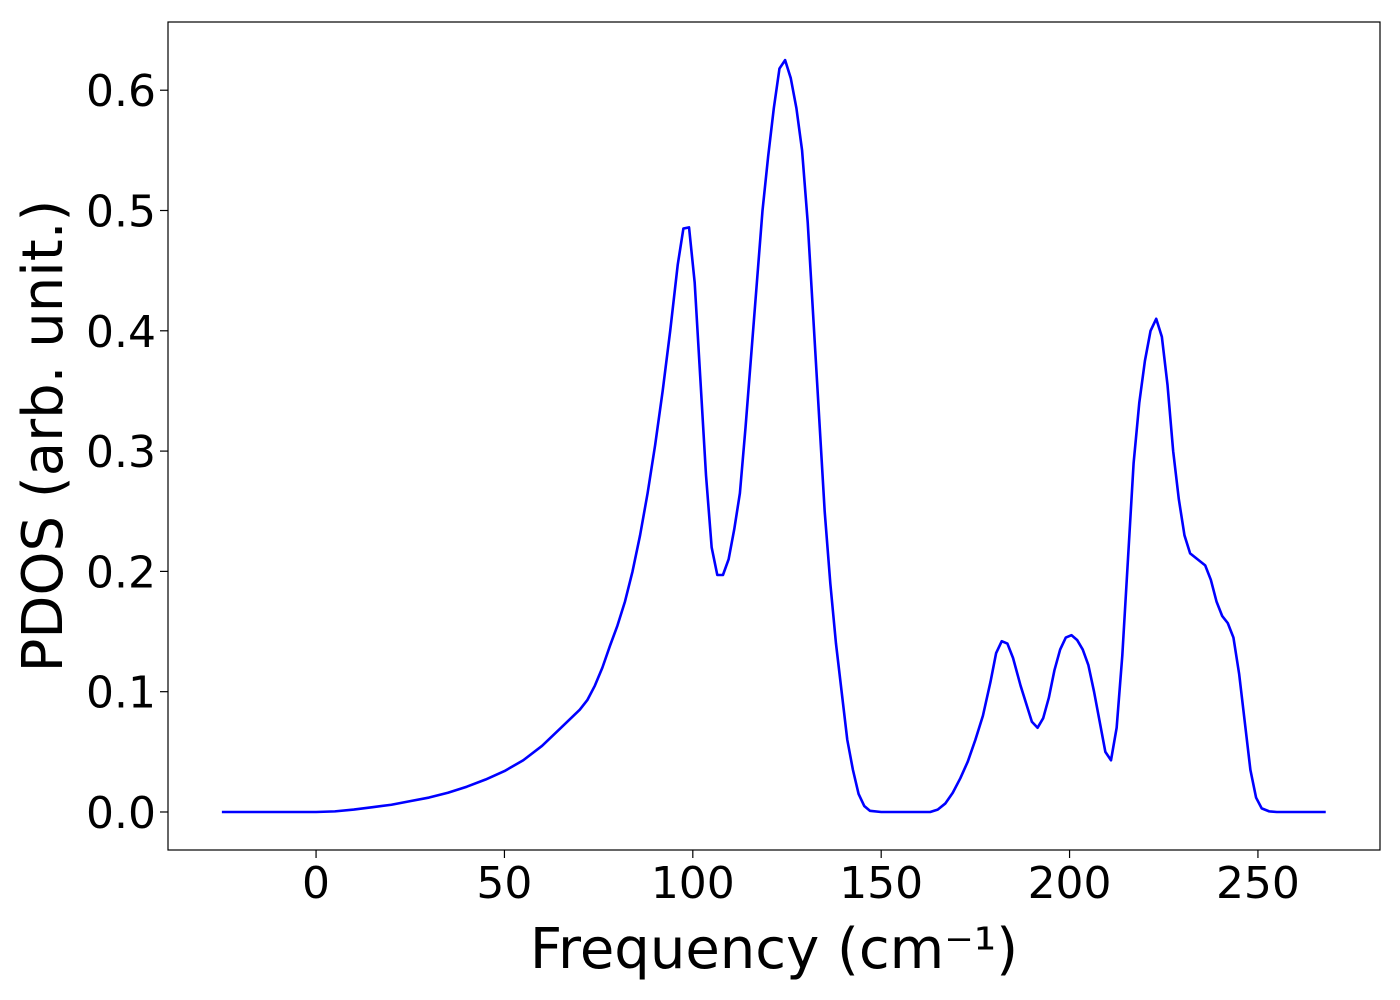 Image resolution: width=1400 pixels, height=1000 pixels. Describe the element at coordinates (1070, 883) in the screenshot. I see `x-tick-label: 200` at that location.